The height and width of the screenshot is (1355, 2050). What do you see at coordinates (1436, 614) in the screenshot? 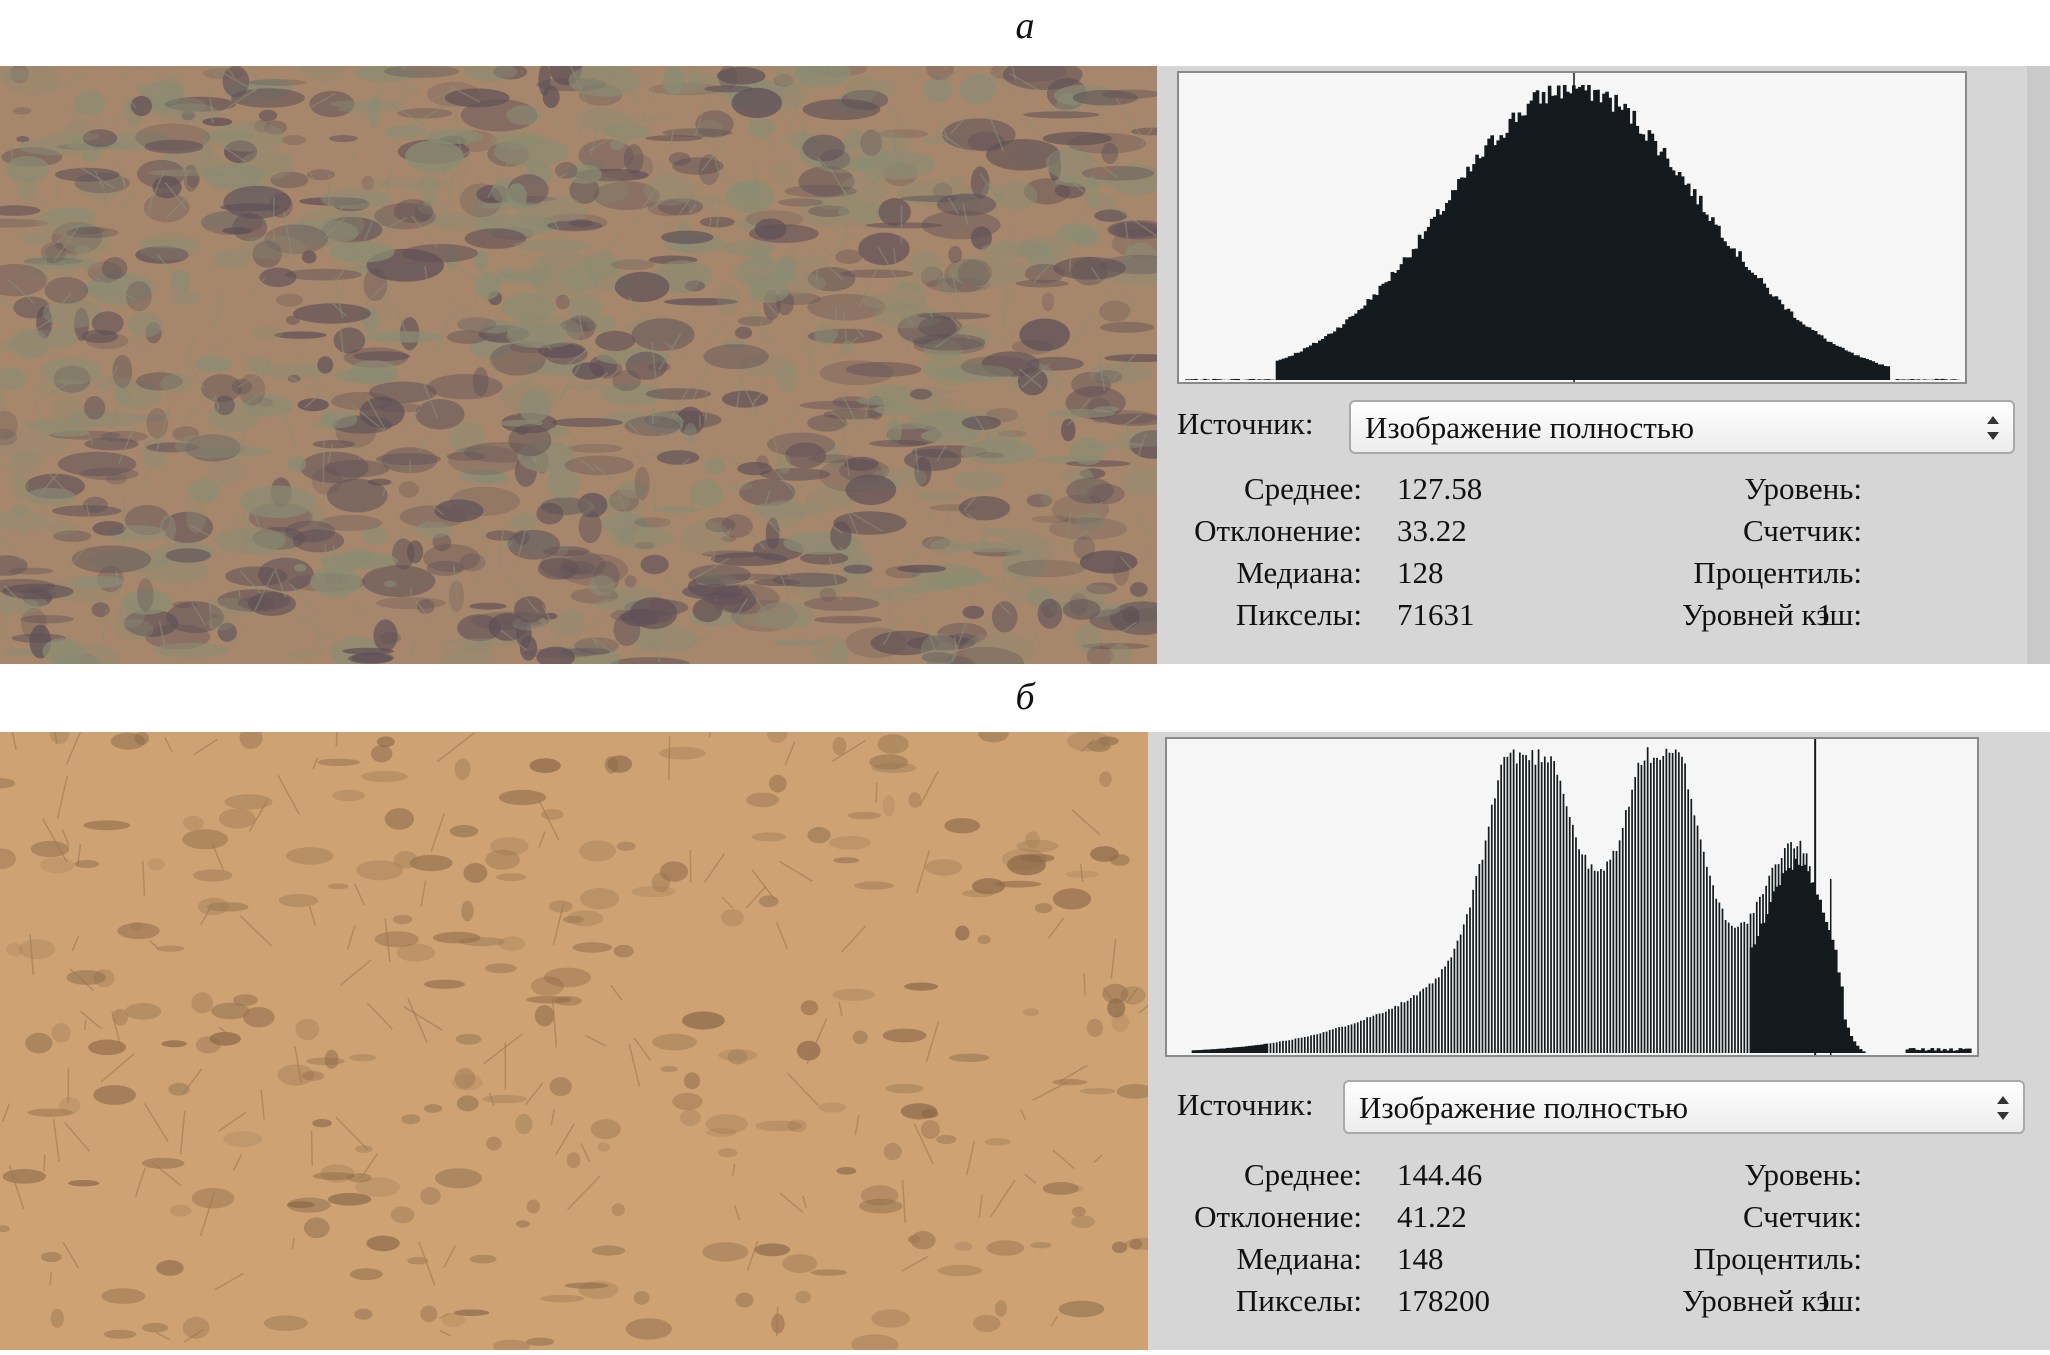
I see `pixels-value: 71631` at bounding box center [1436, 614].